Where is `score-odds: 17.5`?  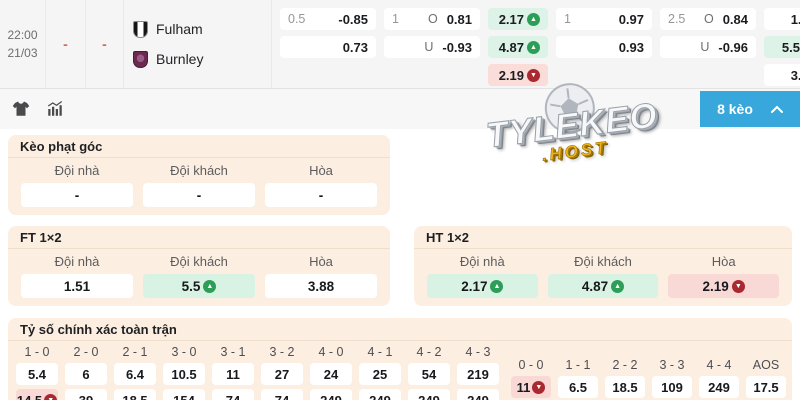
score-odds: 17.5 is located at coordinates (766, 387).